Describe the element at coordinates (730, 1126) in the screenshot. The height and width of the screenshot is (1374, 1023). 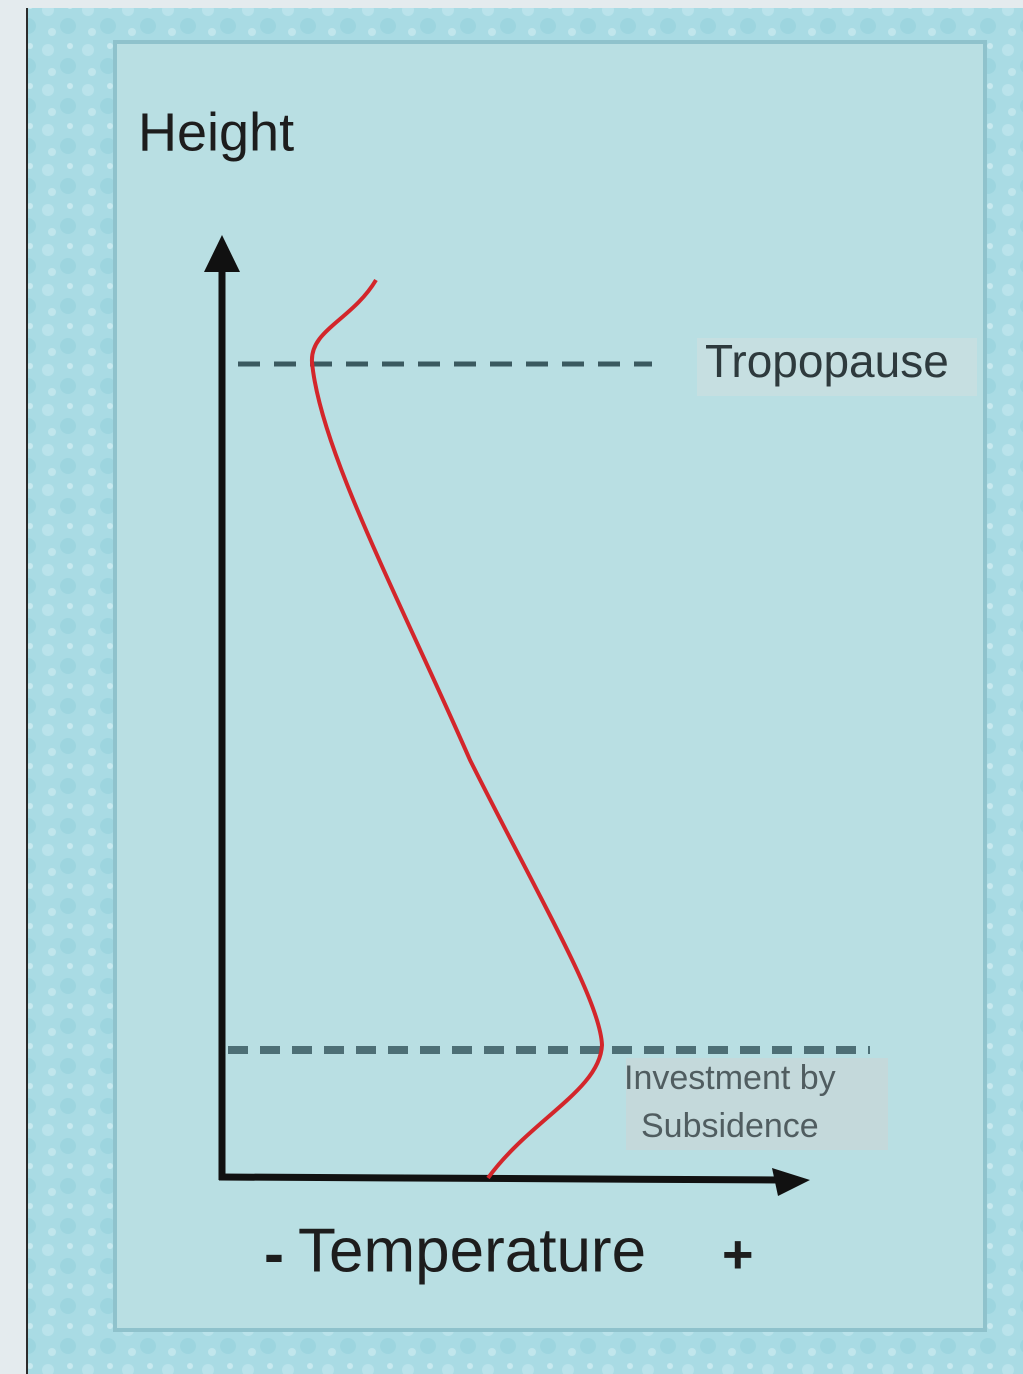
I see `inversion-label: Subsidence` at that location.